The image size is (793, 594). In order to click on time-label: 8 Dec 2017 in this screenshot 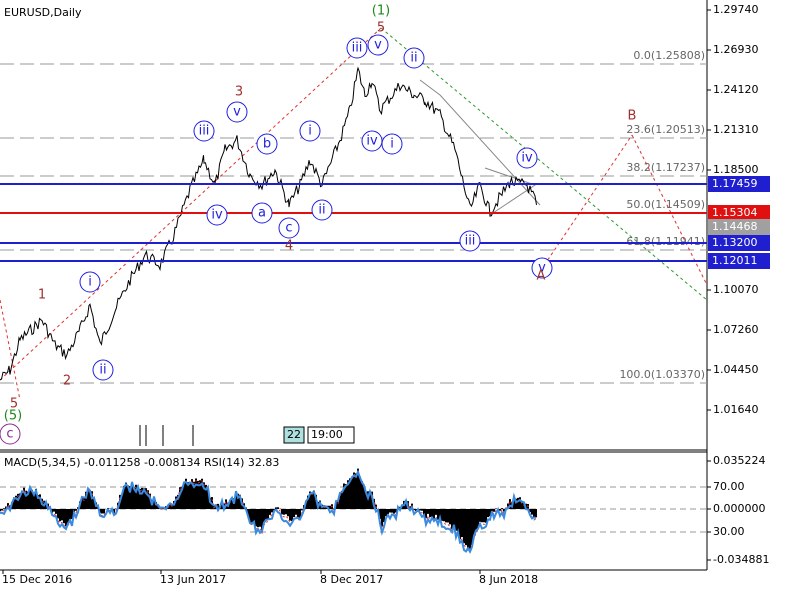, I will do `click(351, 579)`.